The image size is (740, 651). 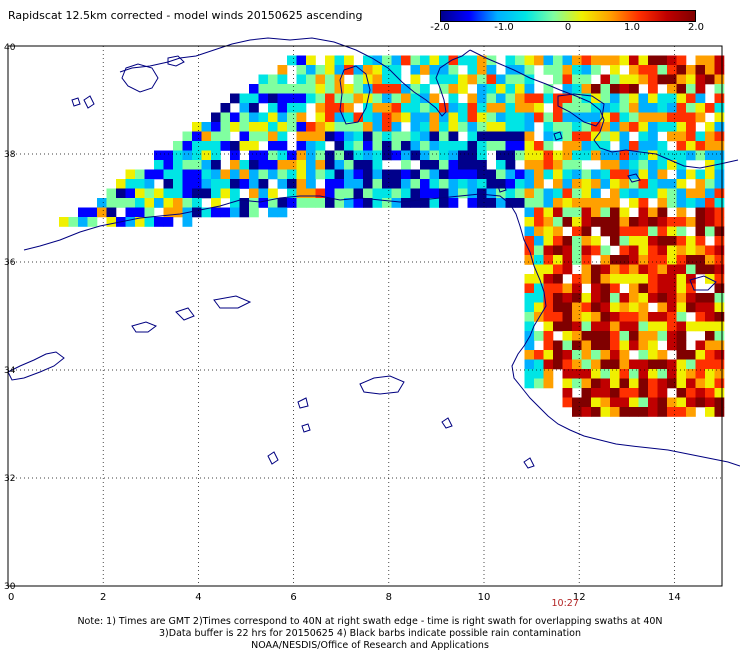 I want to click on island-menorca, so click(x=176, y=61).